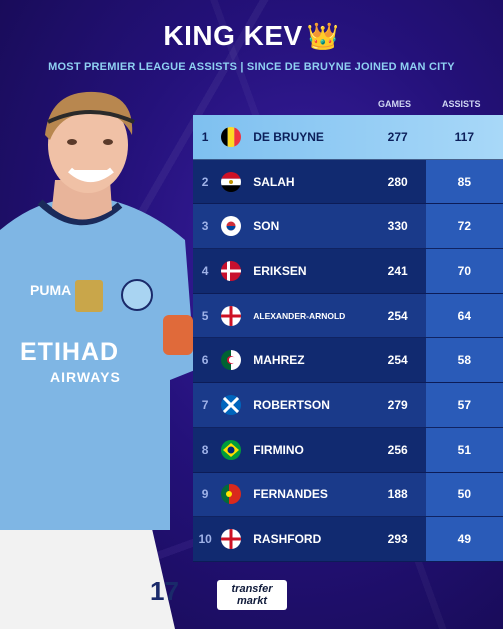  I want to click on algeria-flag-icon, so click(231, 360).